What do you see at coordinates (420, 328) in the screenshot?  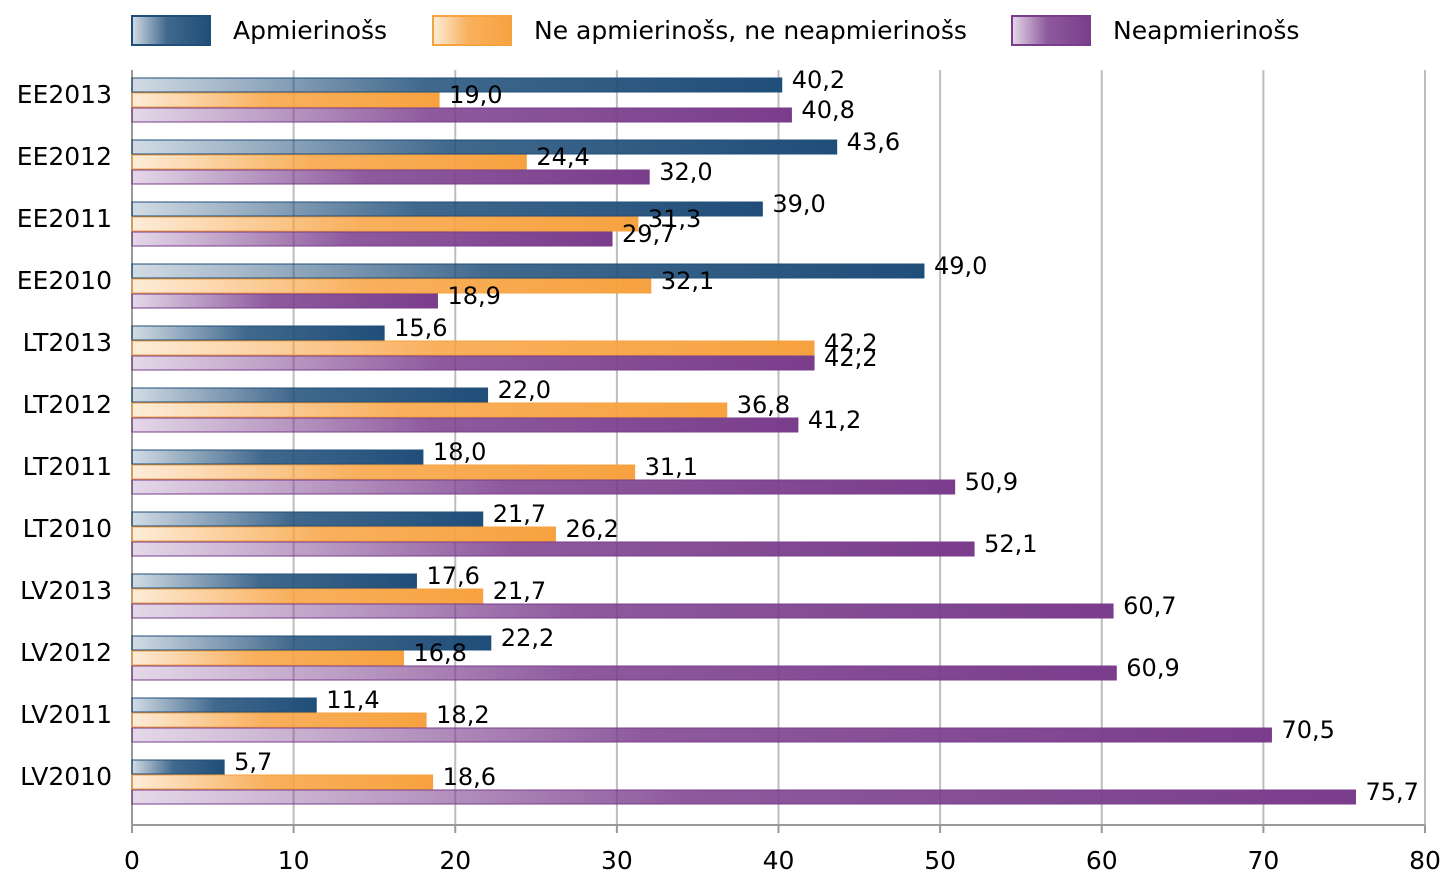 I see `value-label: 15,6` at bounding box center [420, 328].